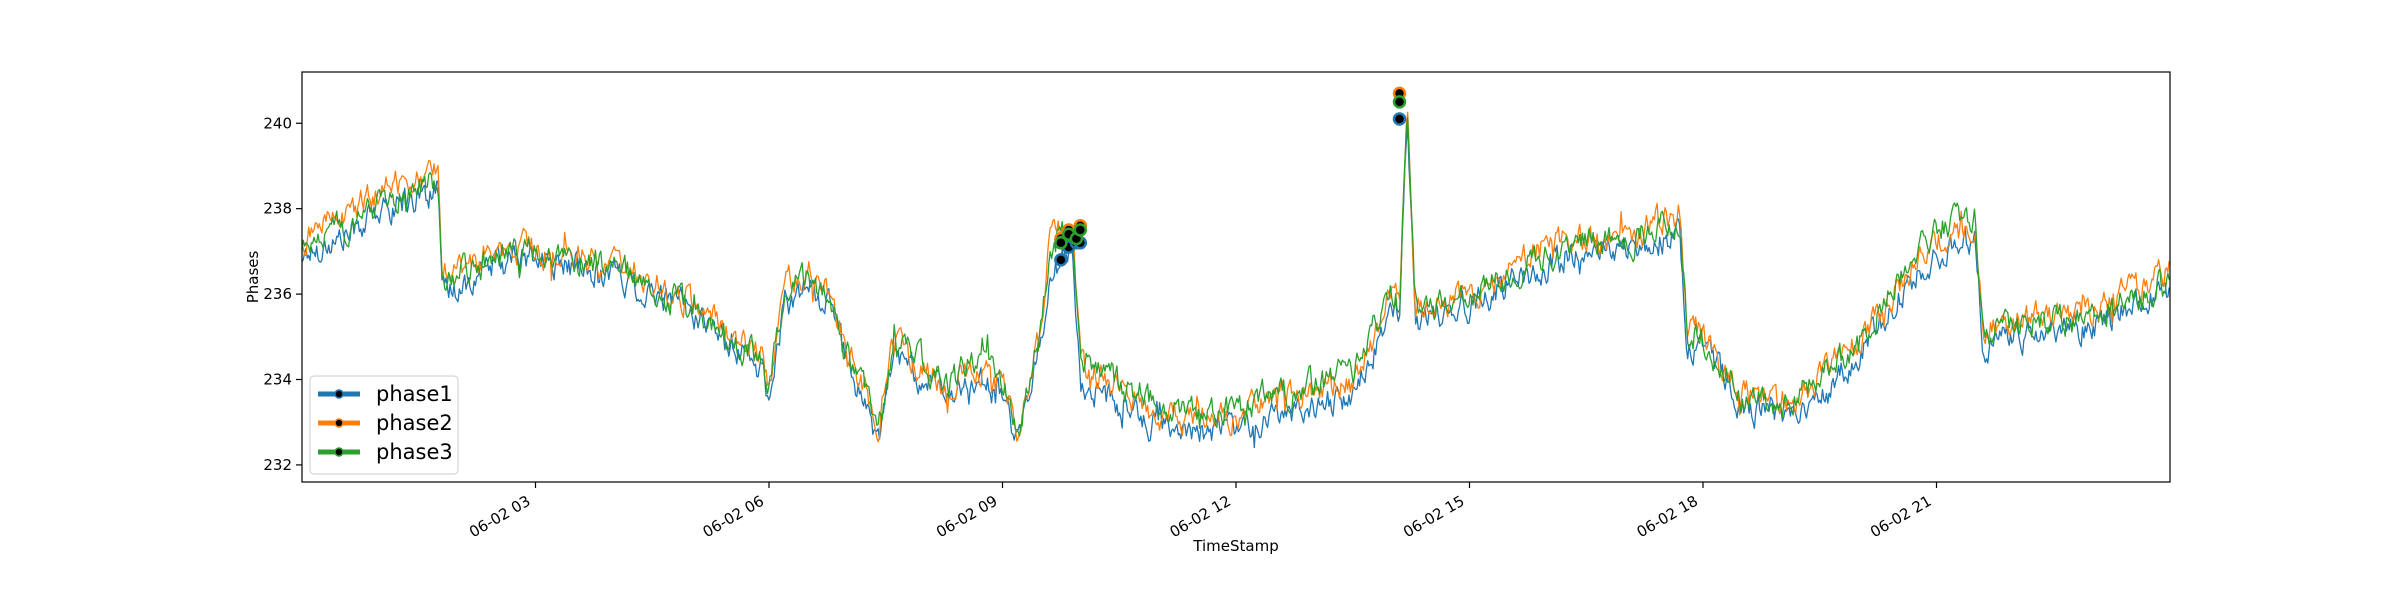 The height and width of the screenshot is (600, 2400). I want to click on y-axis-ticks: 232 234 236 238 240, so click(282, 294).